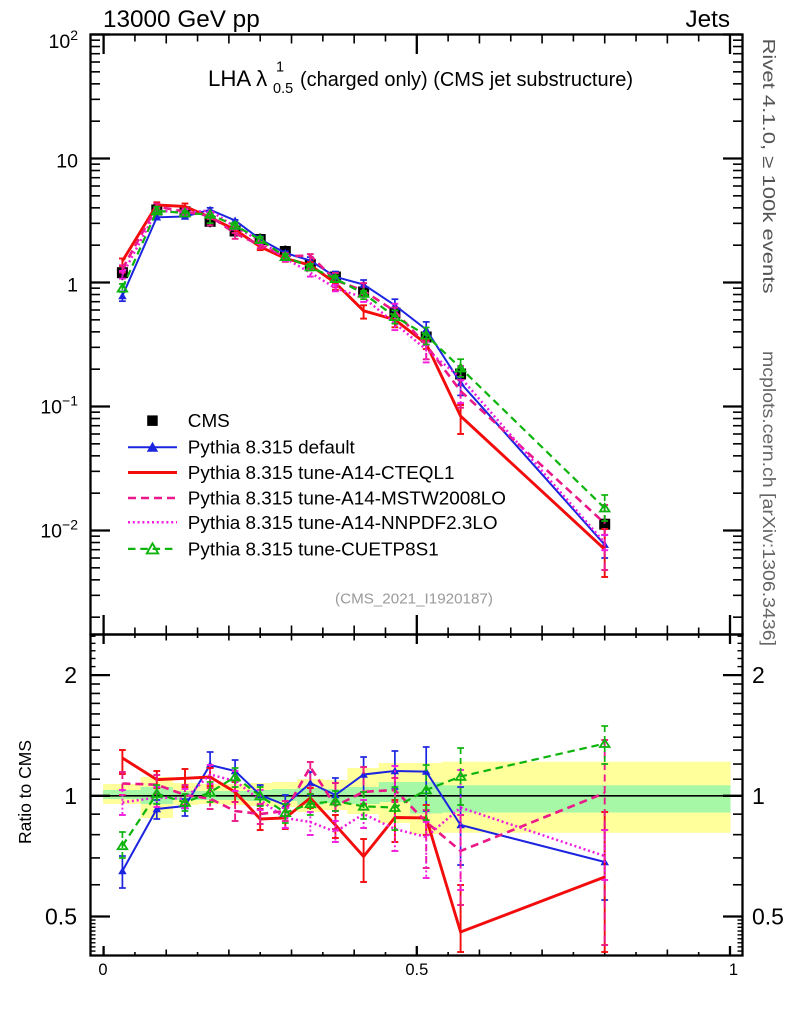 This screenshot has width=786, height=1029. What do you see at coordinates (237, 78) in the screenshot?
I see `svg-text: LHA λ` at bounding box center [237, 78].